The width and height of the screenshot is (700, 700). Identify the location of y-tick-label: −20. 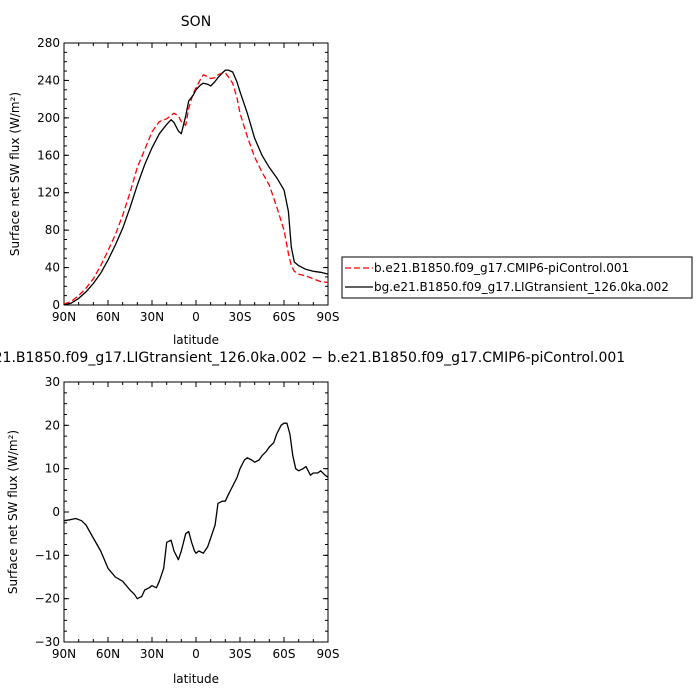
(47, 599).